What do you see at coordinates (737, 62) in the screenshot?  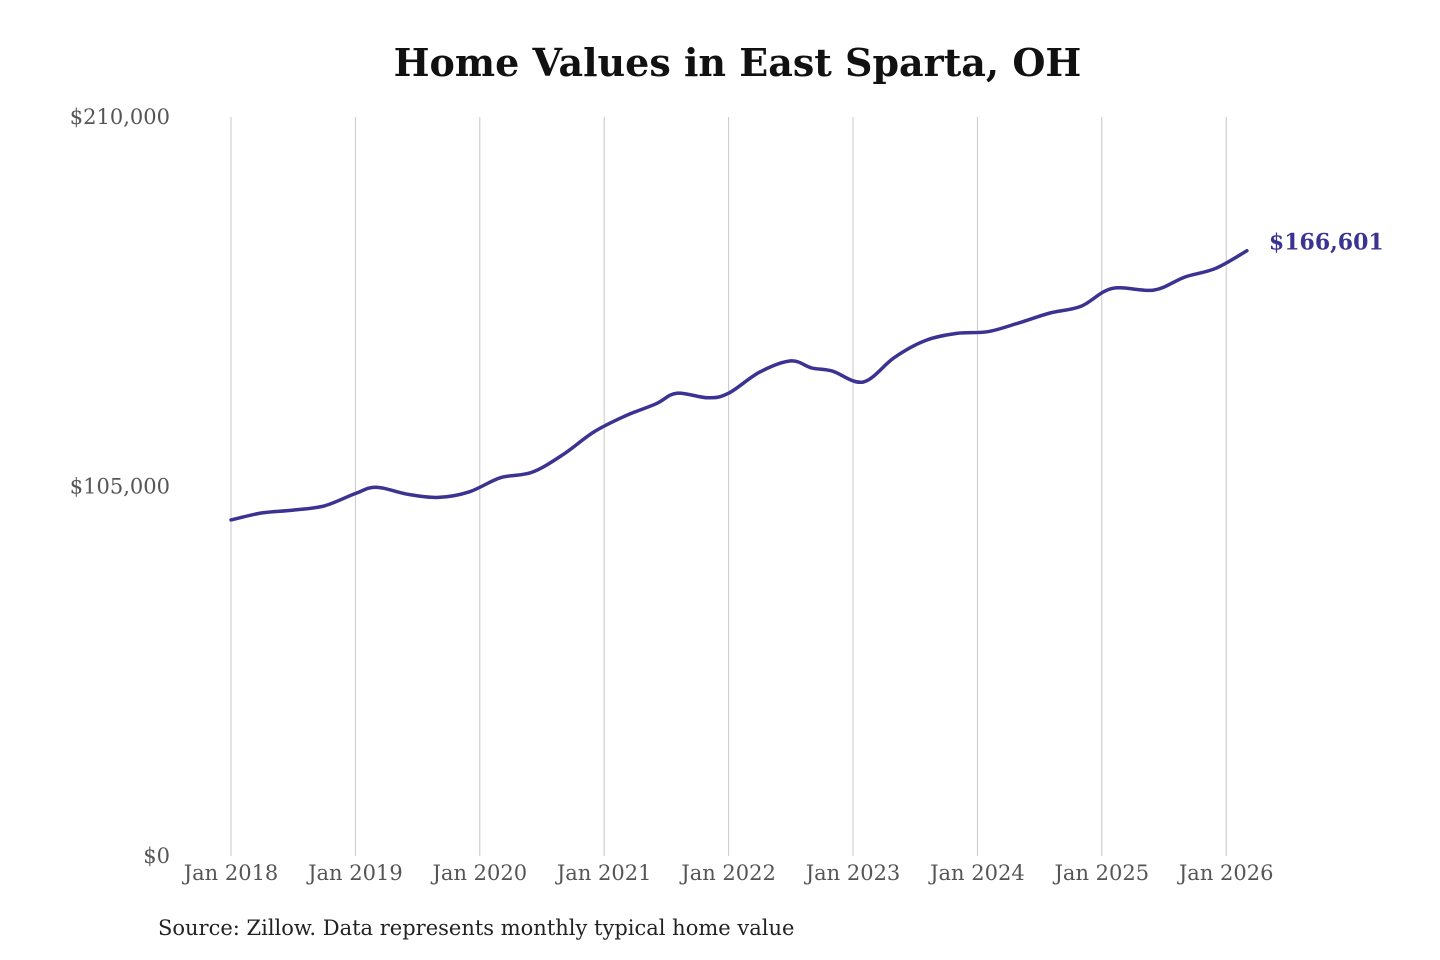 I see `chart-title: Home Values in East Sparta, OH` at bounding box center [737, 62].